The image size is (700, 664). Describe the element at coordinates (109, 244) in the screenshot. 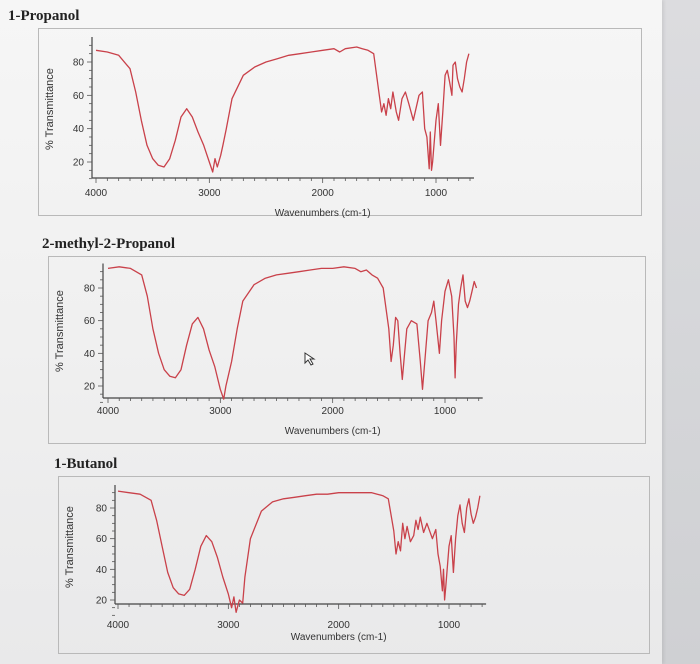

I see `chart-title: 2-methyl-2-Propanol` at that location.